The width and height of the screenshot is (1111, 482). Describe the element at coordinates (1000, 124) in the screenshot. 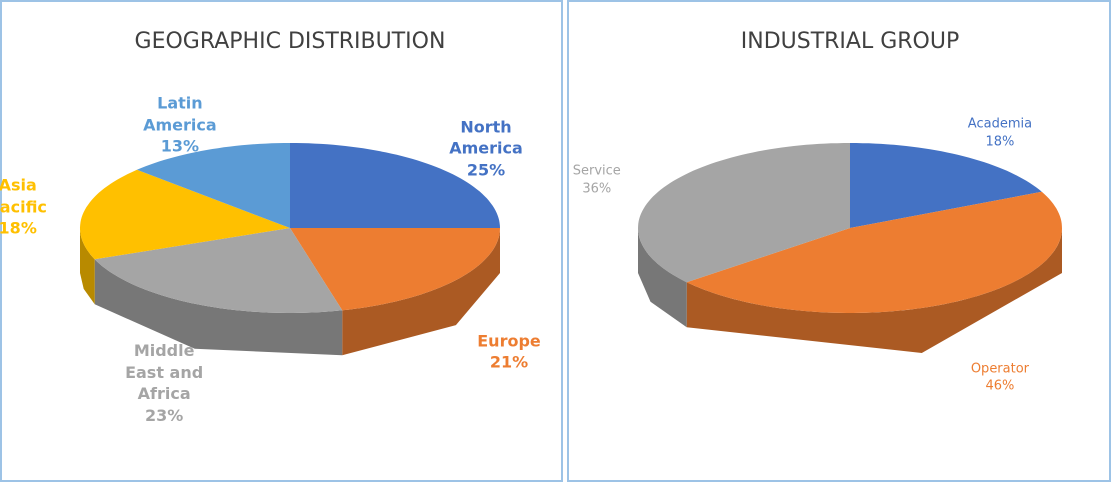

I see `category-label: Academia` at that location.